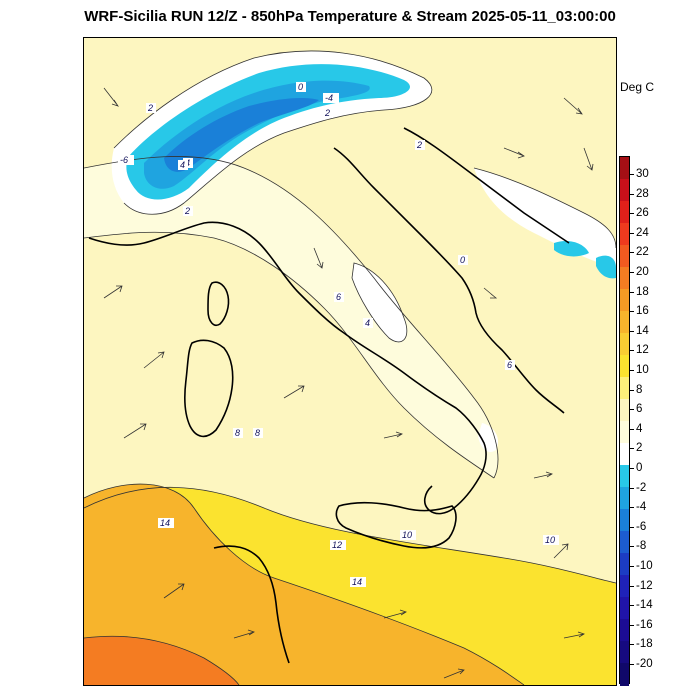 The width and height of the screenshot is (700, 700). What do you see at coordinates (641, 507) in the screenshot?
I see `colorbar-tick-label: -4` at bounding box center [641, 507].